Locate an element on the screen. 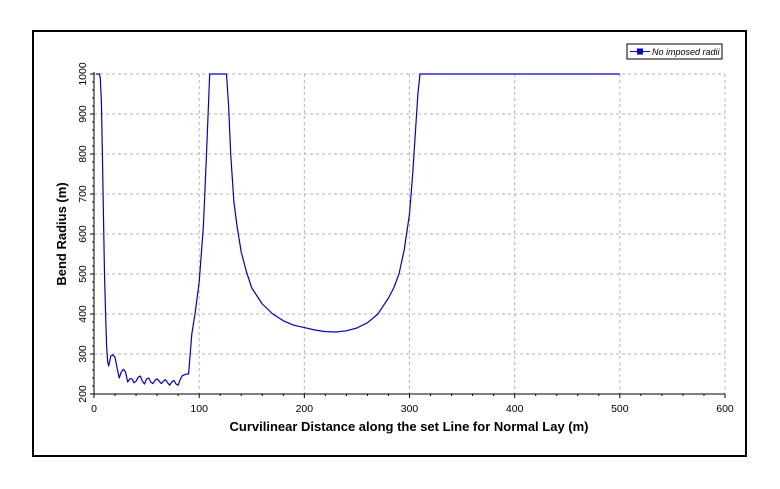 The width and height of the screenshot is (780, 489). legend-box is located at coordinates (674, 51).